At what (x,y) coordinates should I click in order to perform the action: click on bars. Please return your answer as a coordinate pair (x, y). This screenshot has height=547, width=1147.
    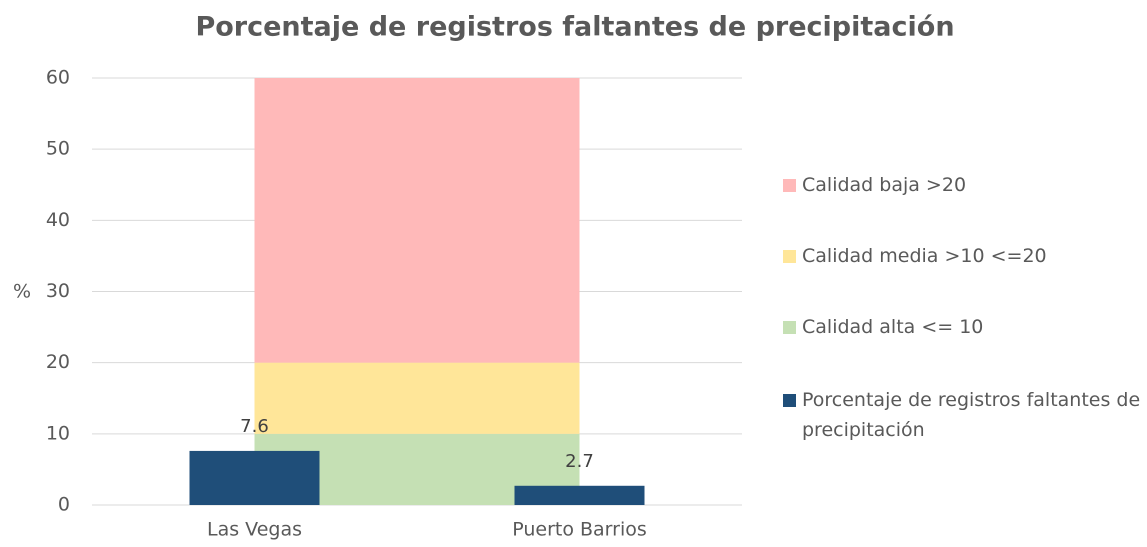
    Looking at the image, I should click on (417, 477).